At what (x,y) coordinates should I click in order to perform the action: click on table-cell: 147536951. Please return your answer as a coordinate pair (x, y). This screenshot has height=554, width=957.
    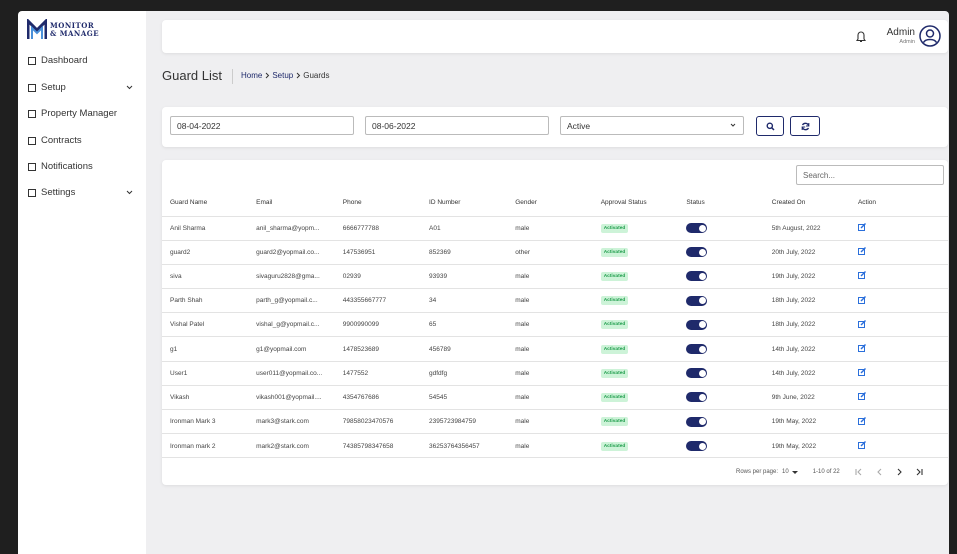
    Looking at the image, I should click on (378, 252).